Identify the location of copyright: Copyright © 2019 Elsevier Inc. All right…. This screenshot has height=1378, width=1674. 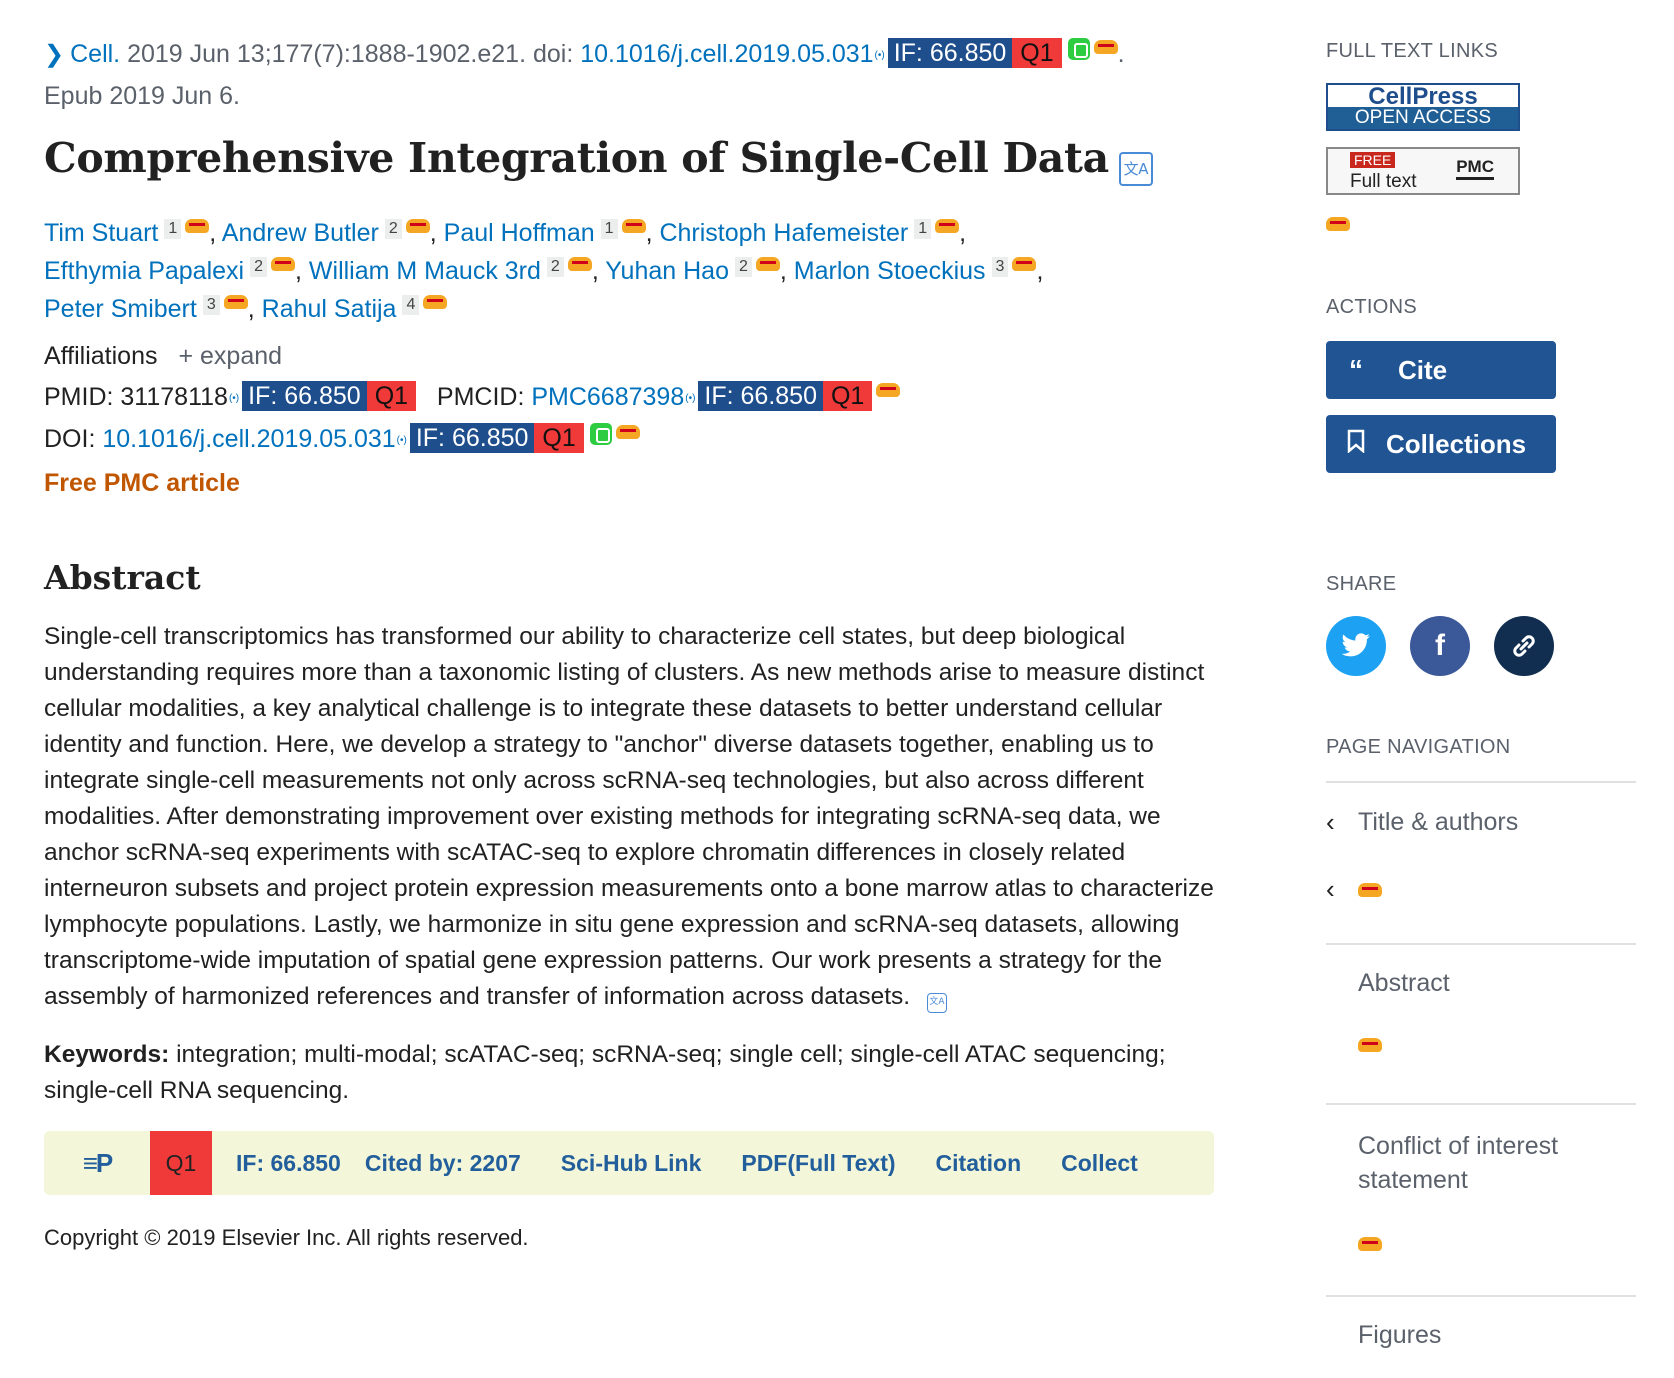
(286, 1237).